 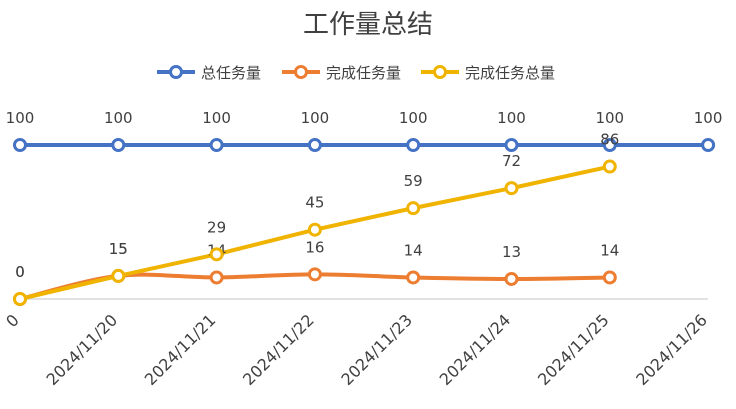 I want to click on x-tick-label: 2024/11/23, so click(x=376, y=349).